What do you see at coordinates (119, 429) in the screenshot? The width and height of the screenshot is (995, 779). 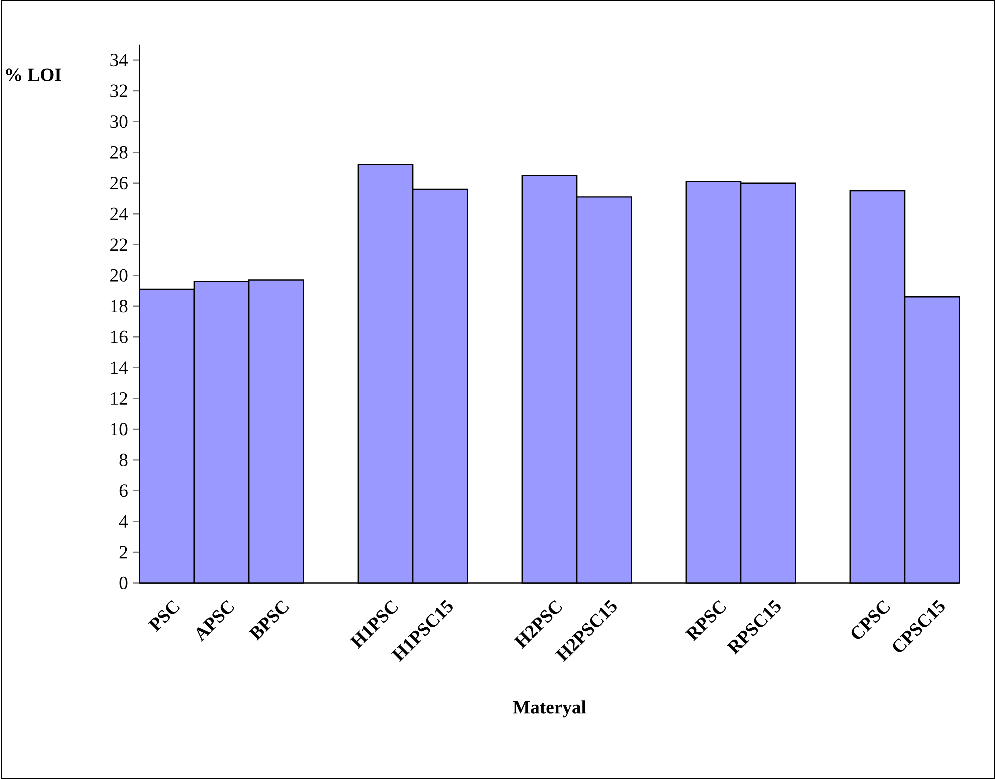 I see `y-tick-label: 10` at bounding box center [119, 429].